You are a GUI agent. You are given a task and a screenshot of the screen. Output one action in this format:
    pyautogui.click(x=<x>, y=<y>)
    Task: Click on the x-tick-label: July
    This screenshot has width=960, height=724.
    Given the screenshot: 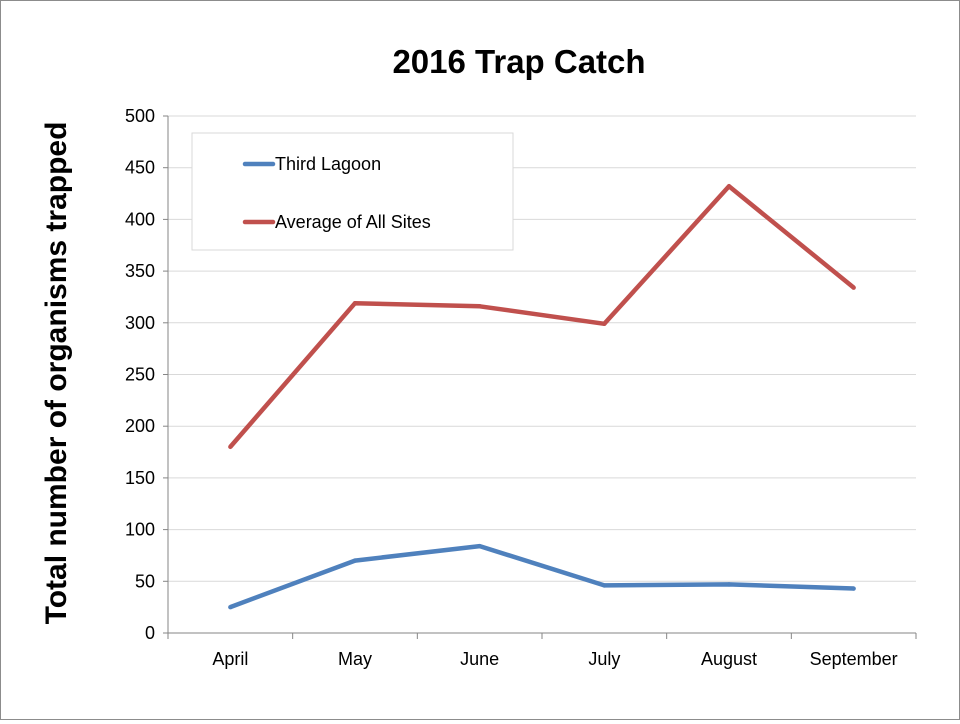 What is the action you would take?
    pyautogui.click(x=604, y=659)
    